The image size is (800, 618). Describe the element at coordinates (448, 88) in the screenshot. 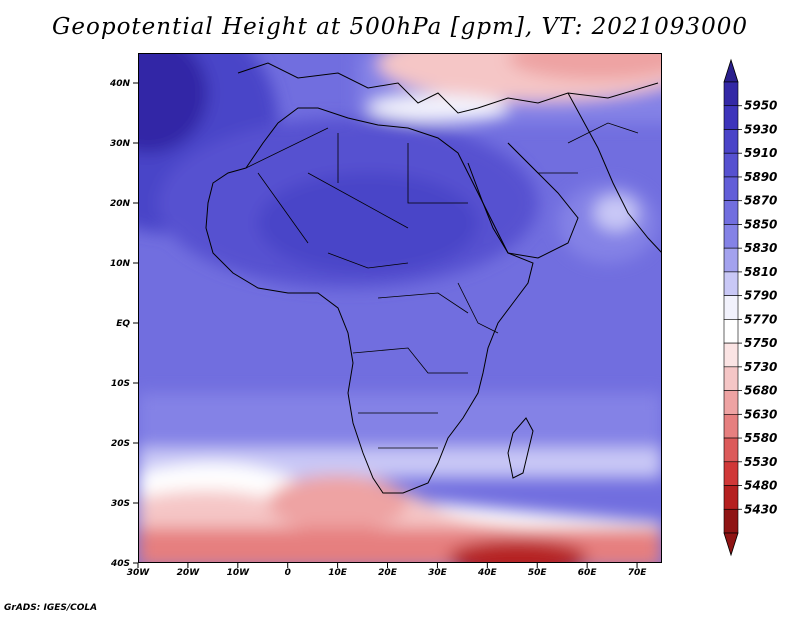

I see `europe-coast` at that location.